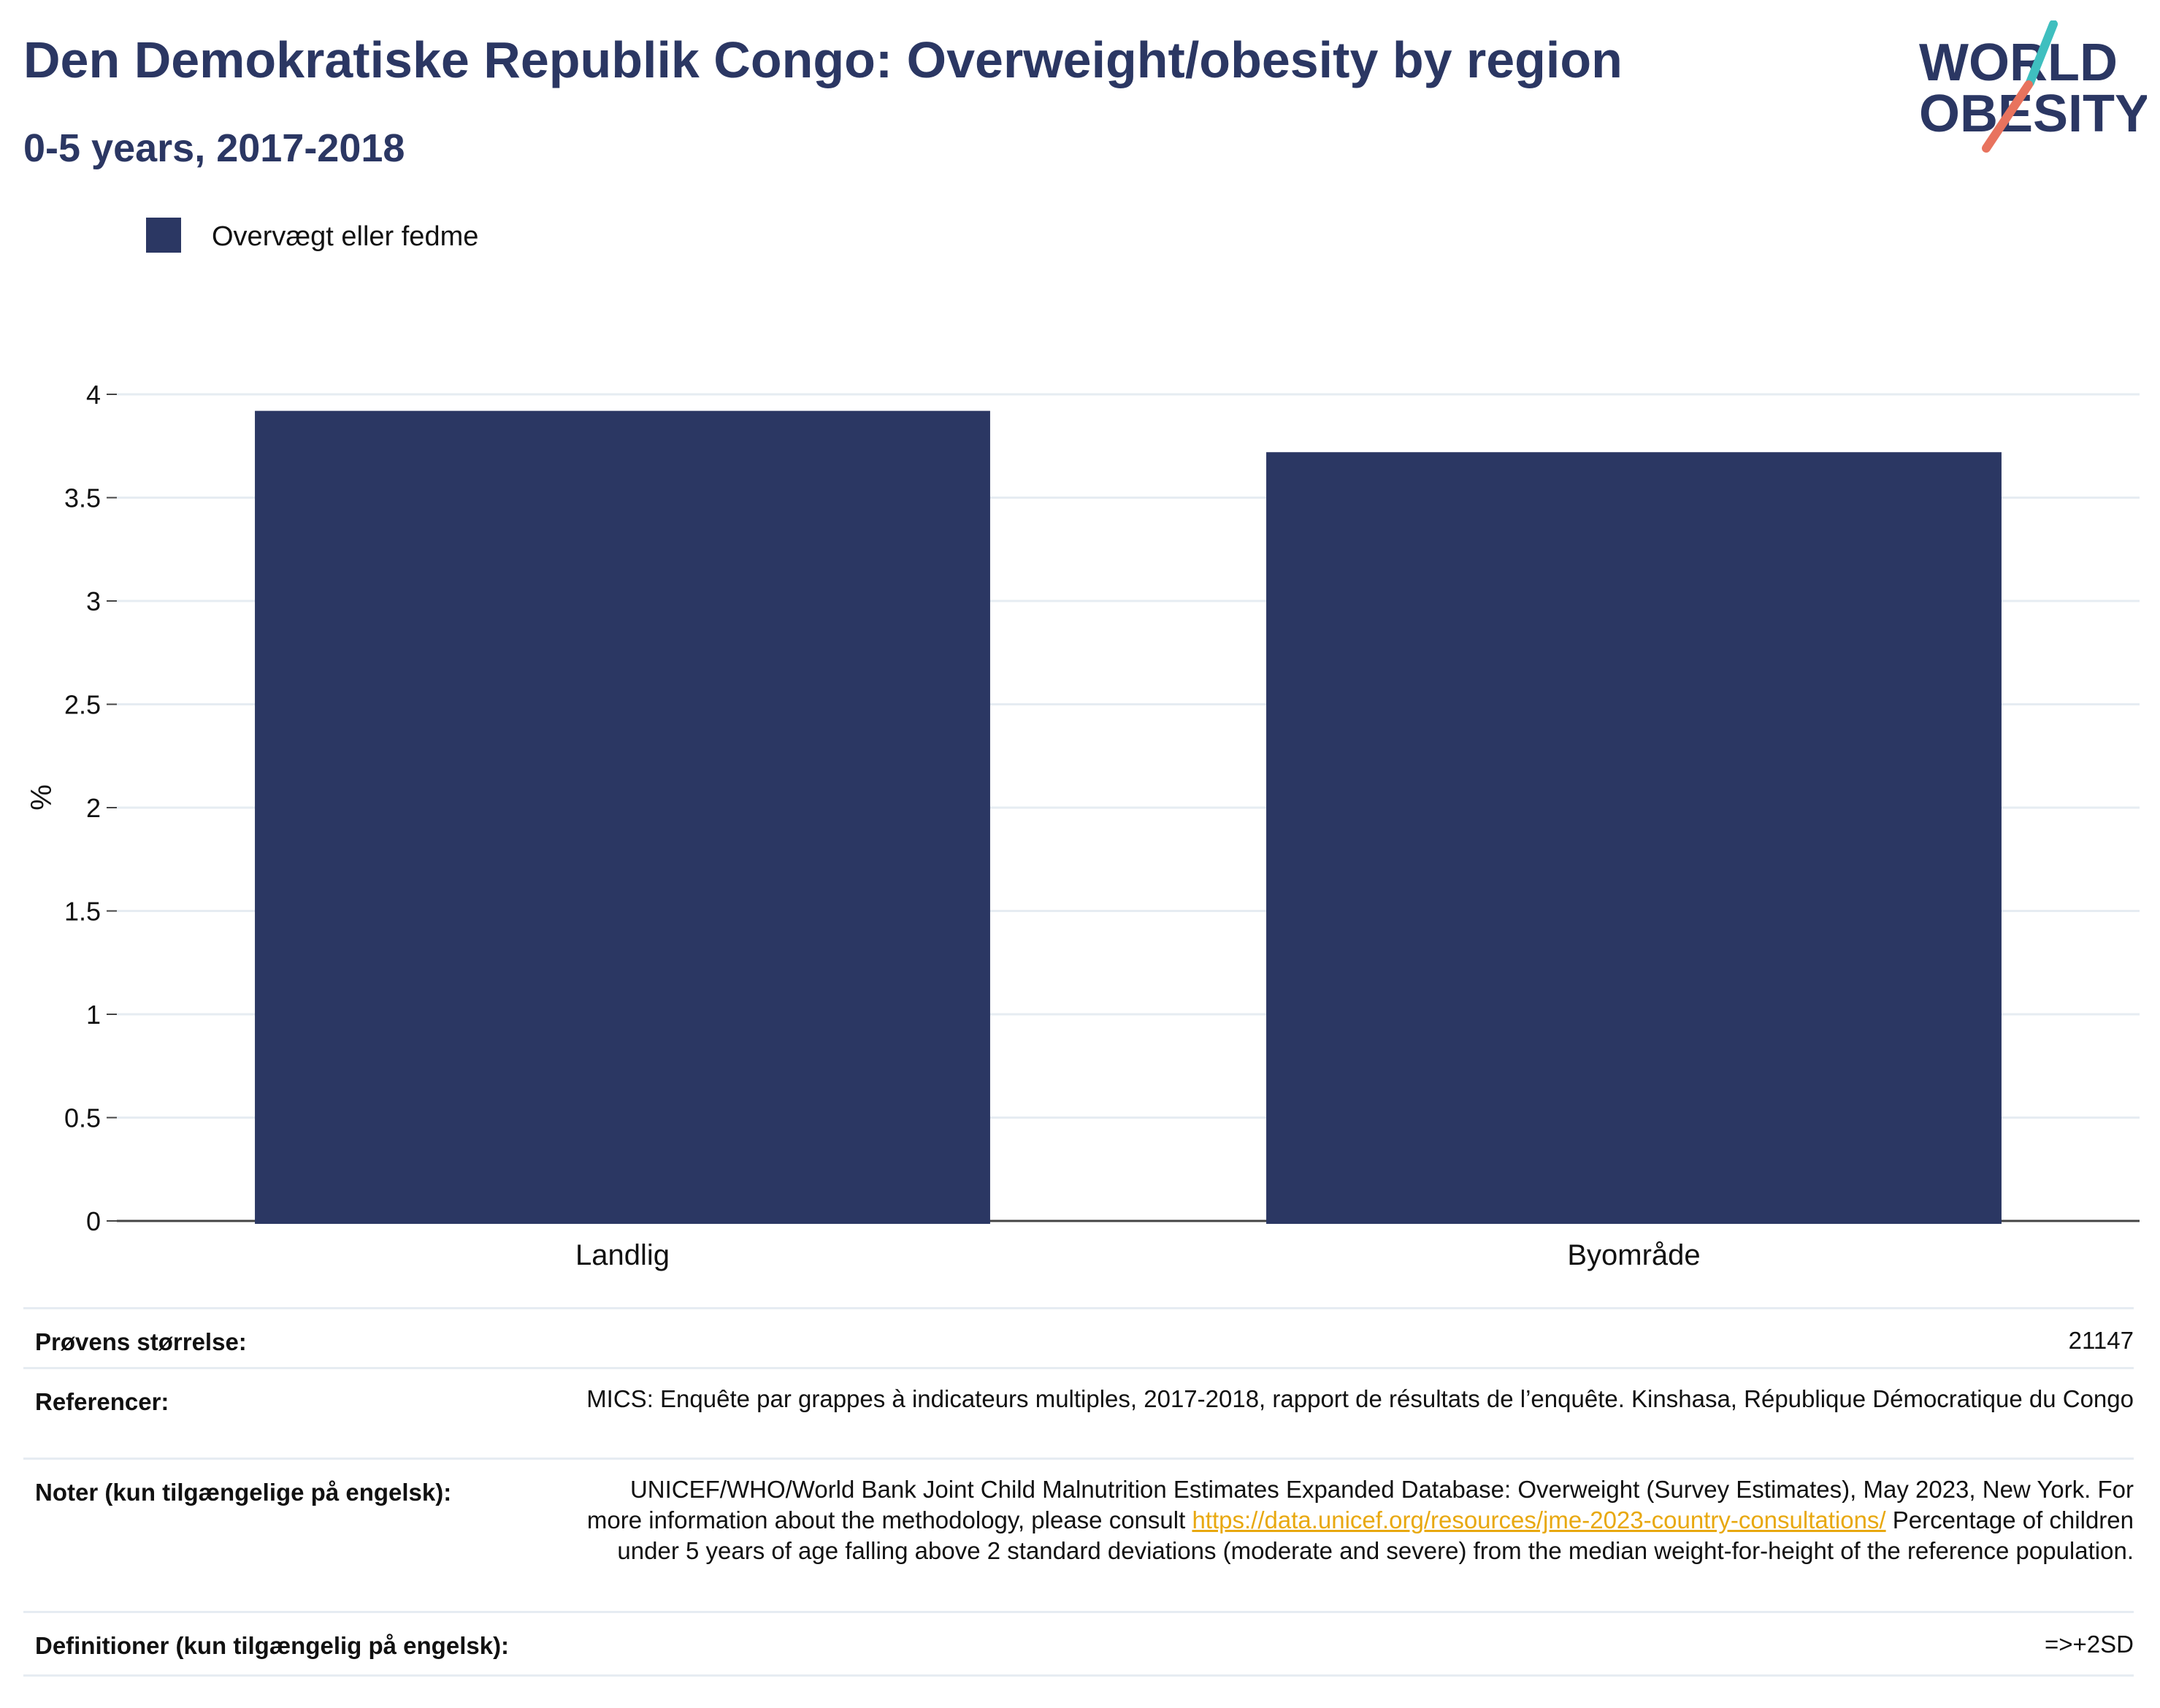 The height and width of the screenshot is (1708, 2160). What do you see at coordinates (163, 235) in the screenshot?
I see `legend-swatch` at bounding box center [163, 235].